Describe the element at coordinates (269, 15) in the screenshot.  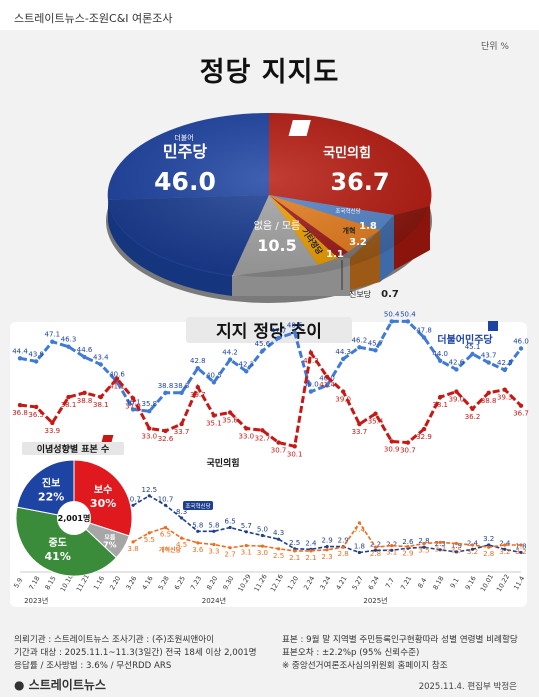
I see `top-bar` at that location.